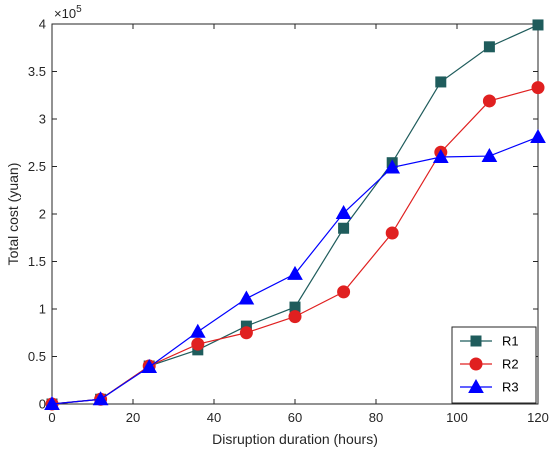 The image size is (550, 453). Describe the element at coordinates (538, 417) in the screenshot. I see `x-tick-label: 120` at that location.